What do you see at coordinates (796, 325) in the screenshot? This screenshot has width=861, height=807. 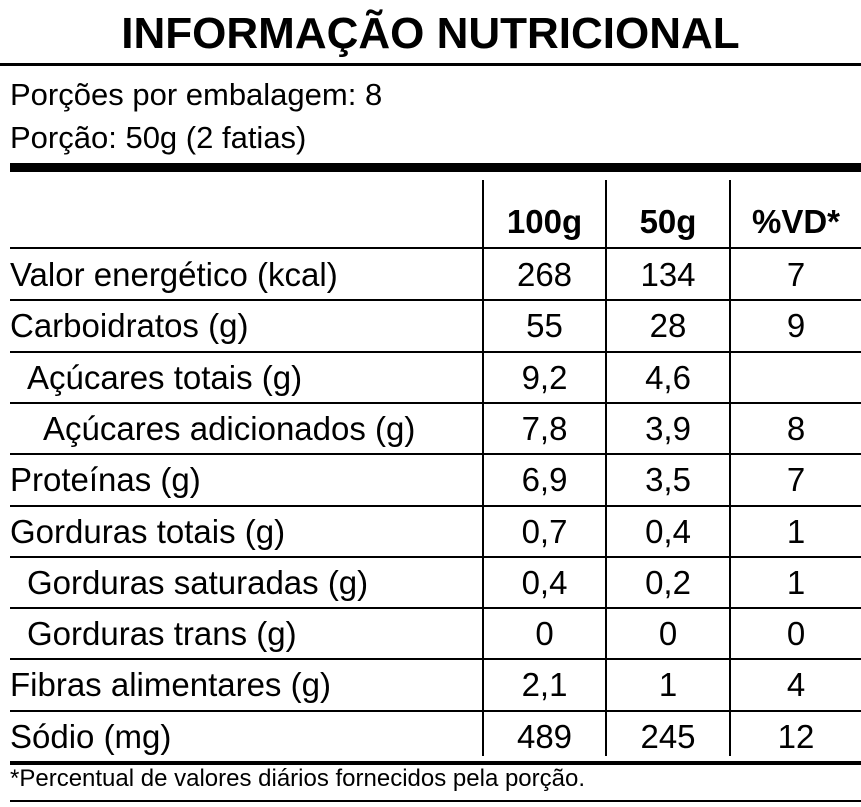 I see `value-vd: 9` at bounding box center [796, 325].